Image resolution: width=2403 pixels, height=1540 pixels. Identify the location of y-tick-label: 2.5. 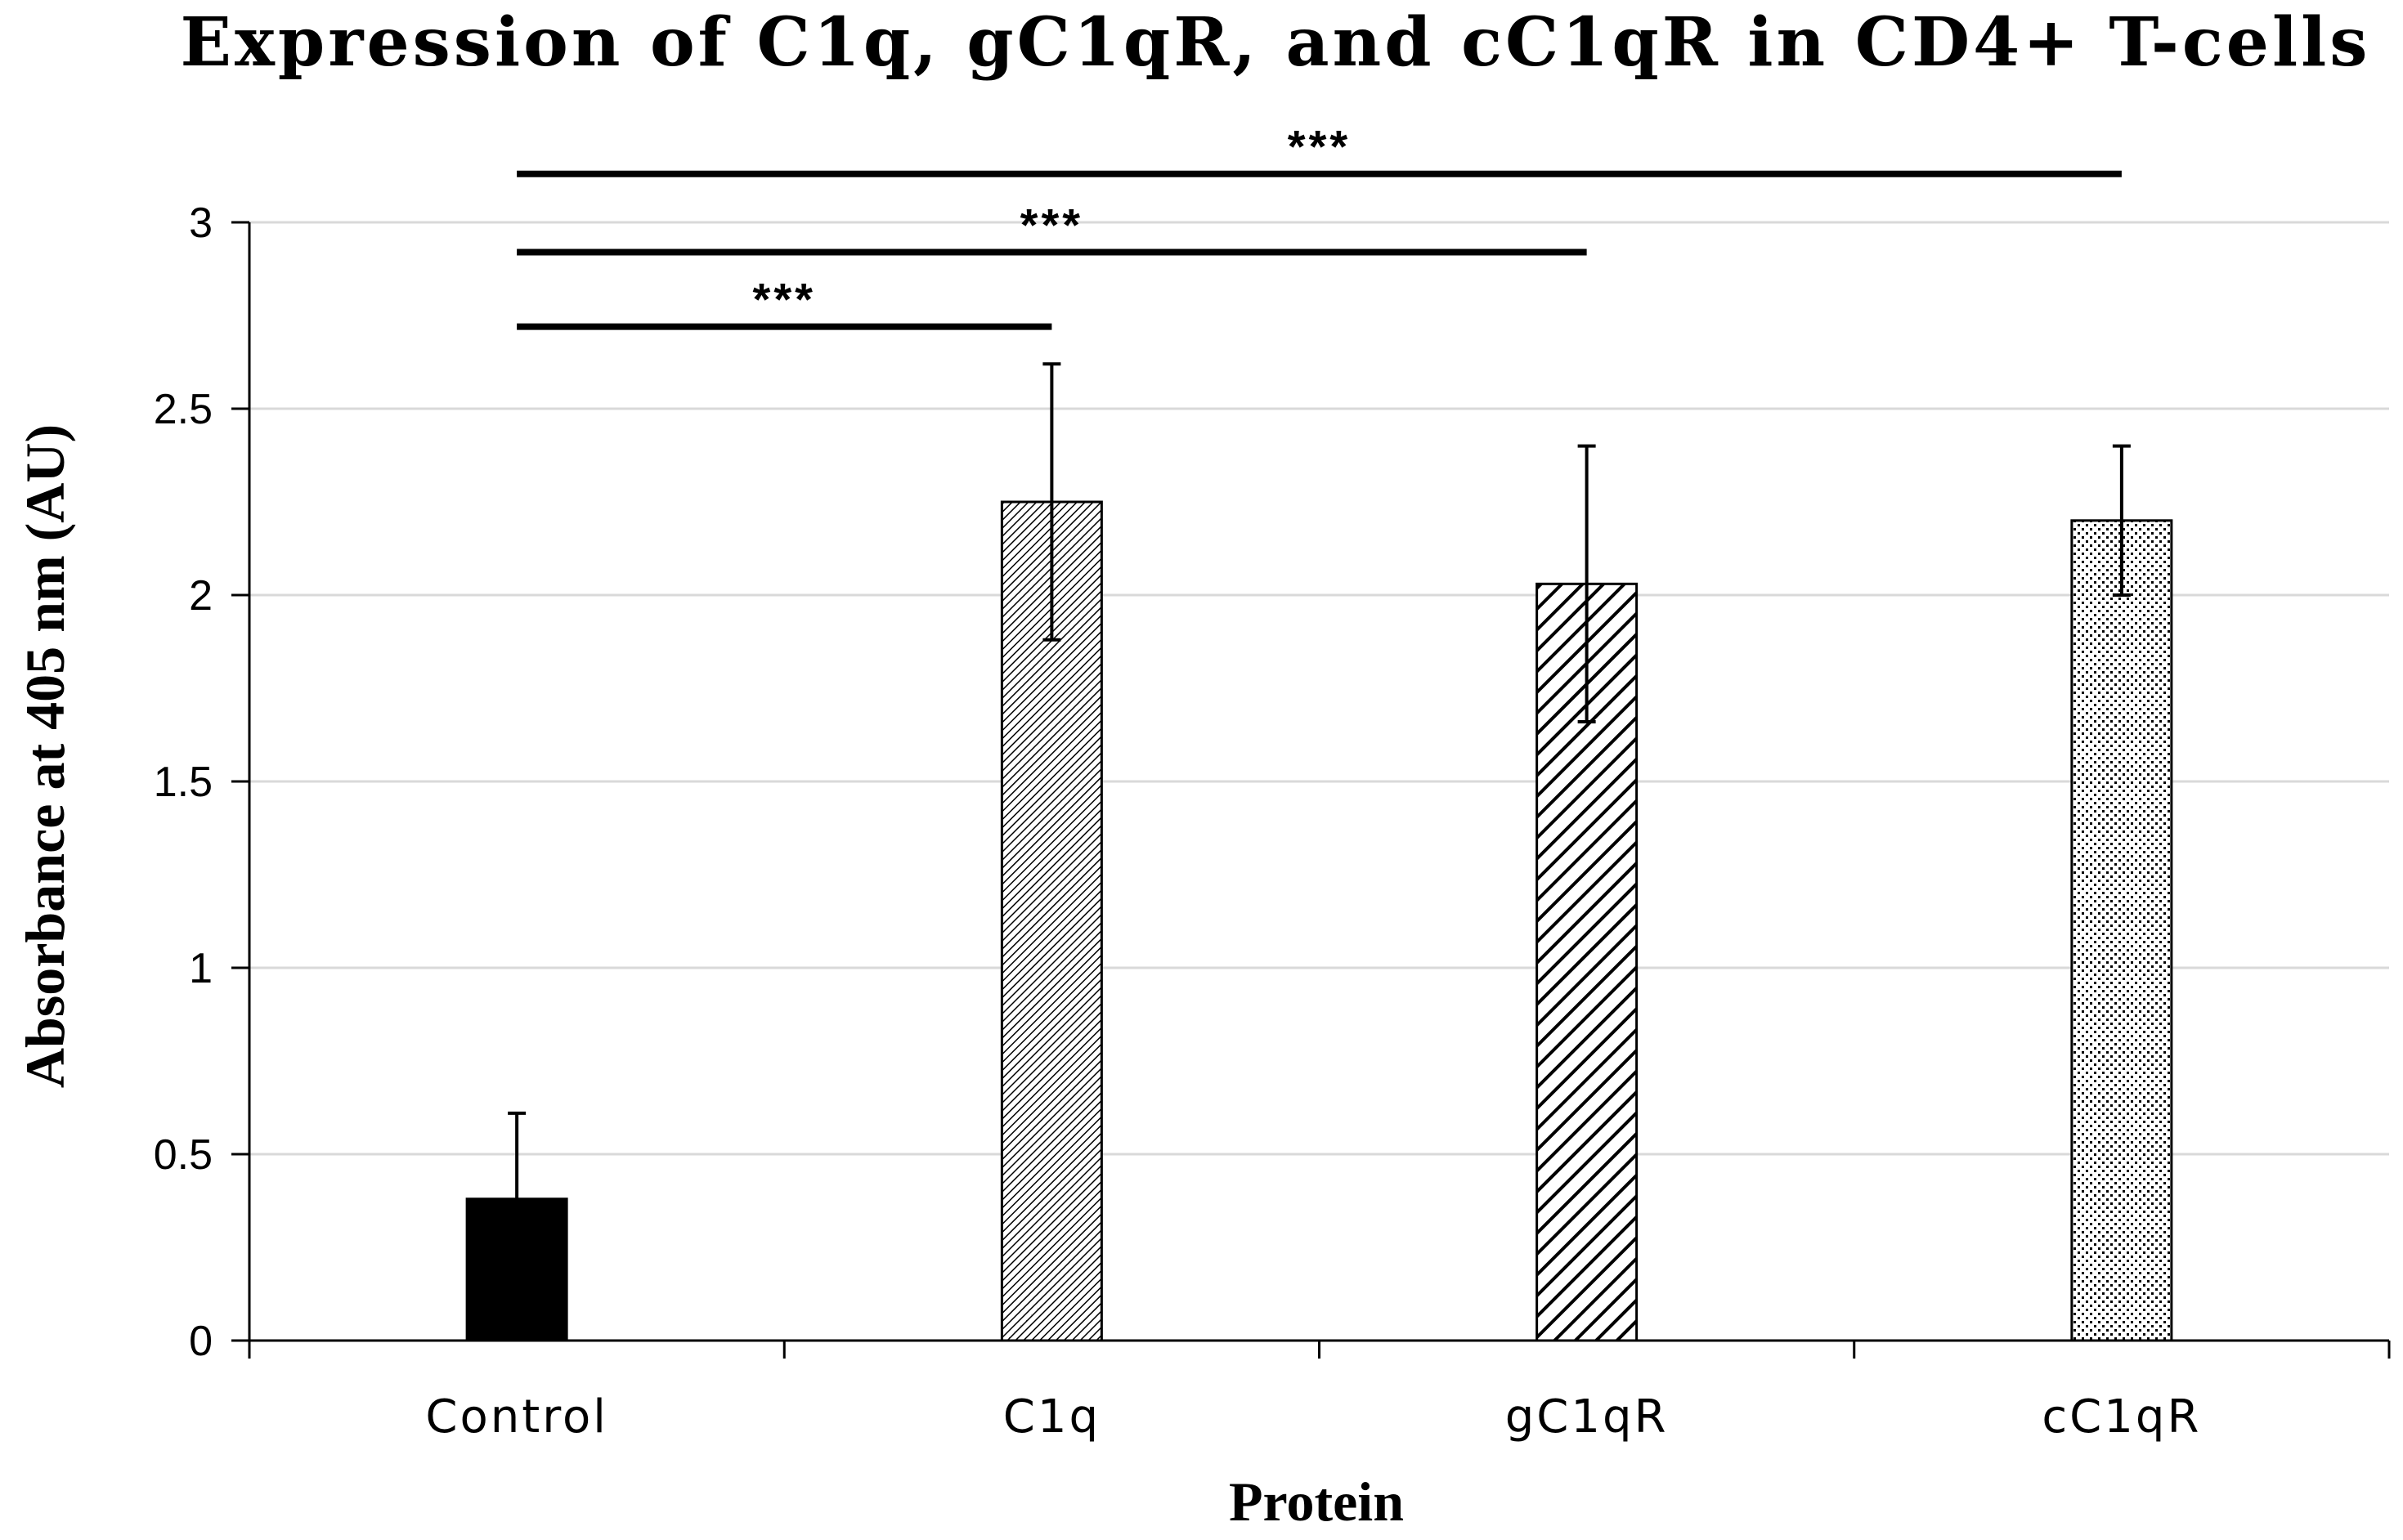
(183, 410).